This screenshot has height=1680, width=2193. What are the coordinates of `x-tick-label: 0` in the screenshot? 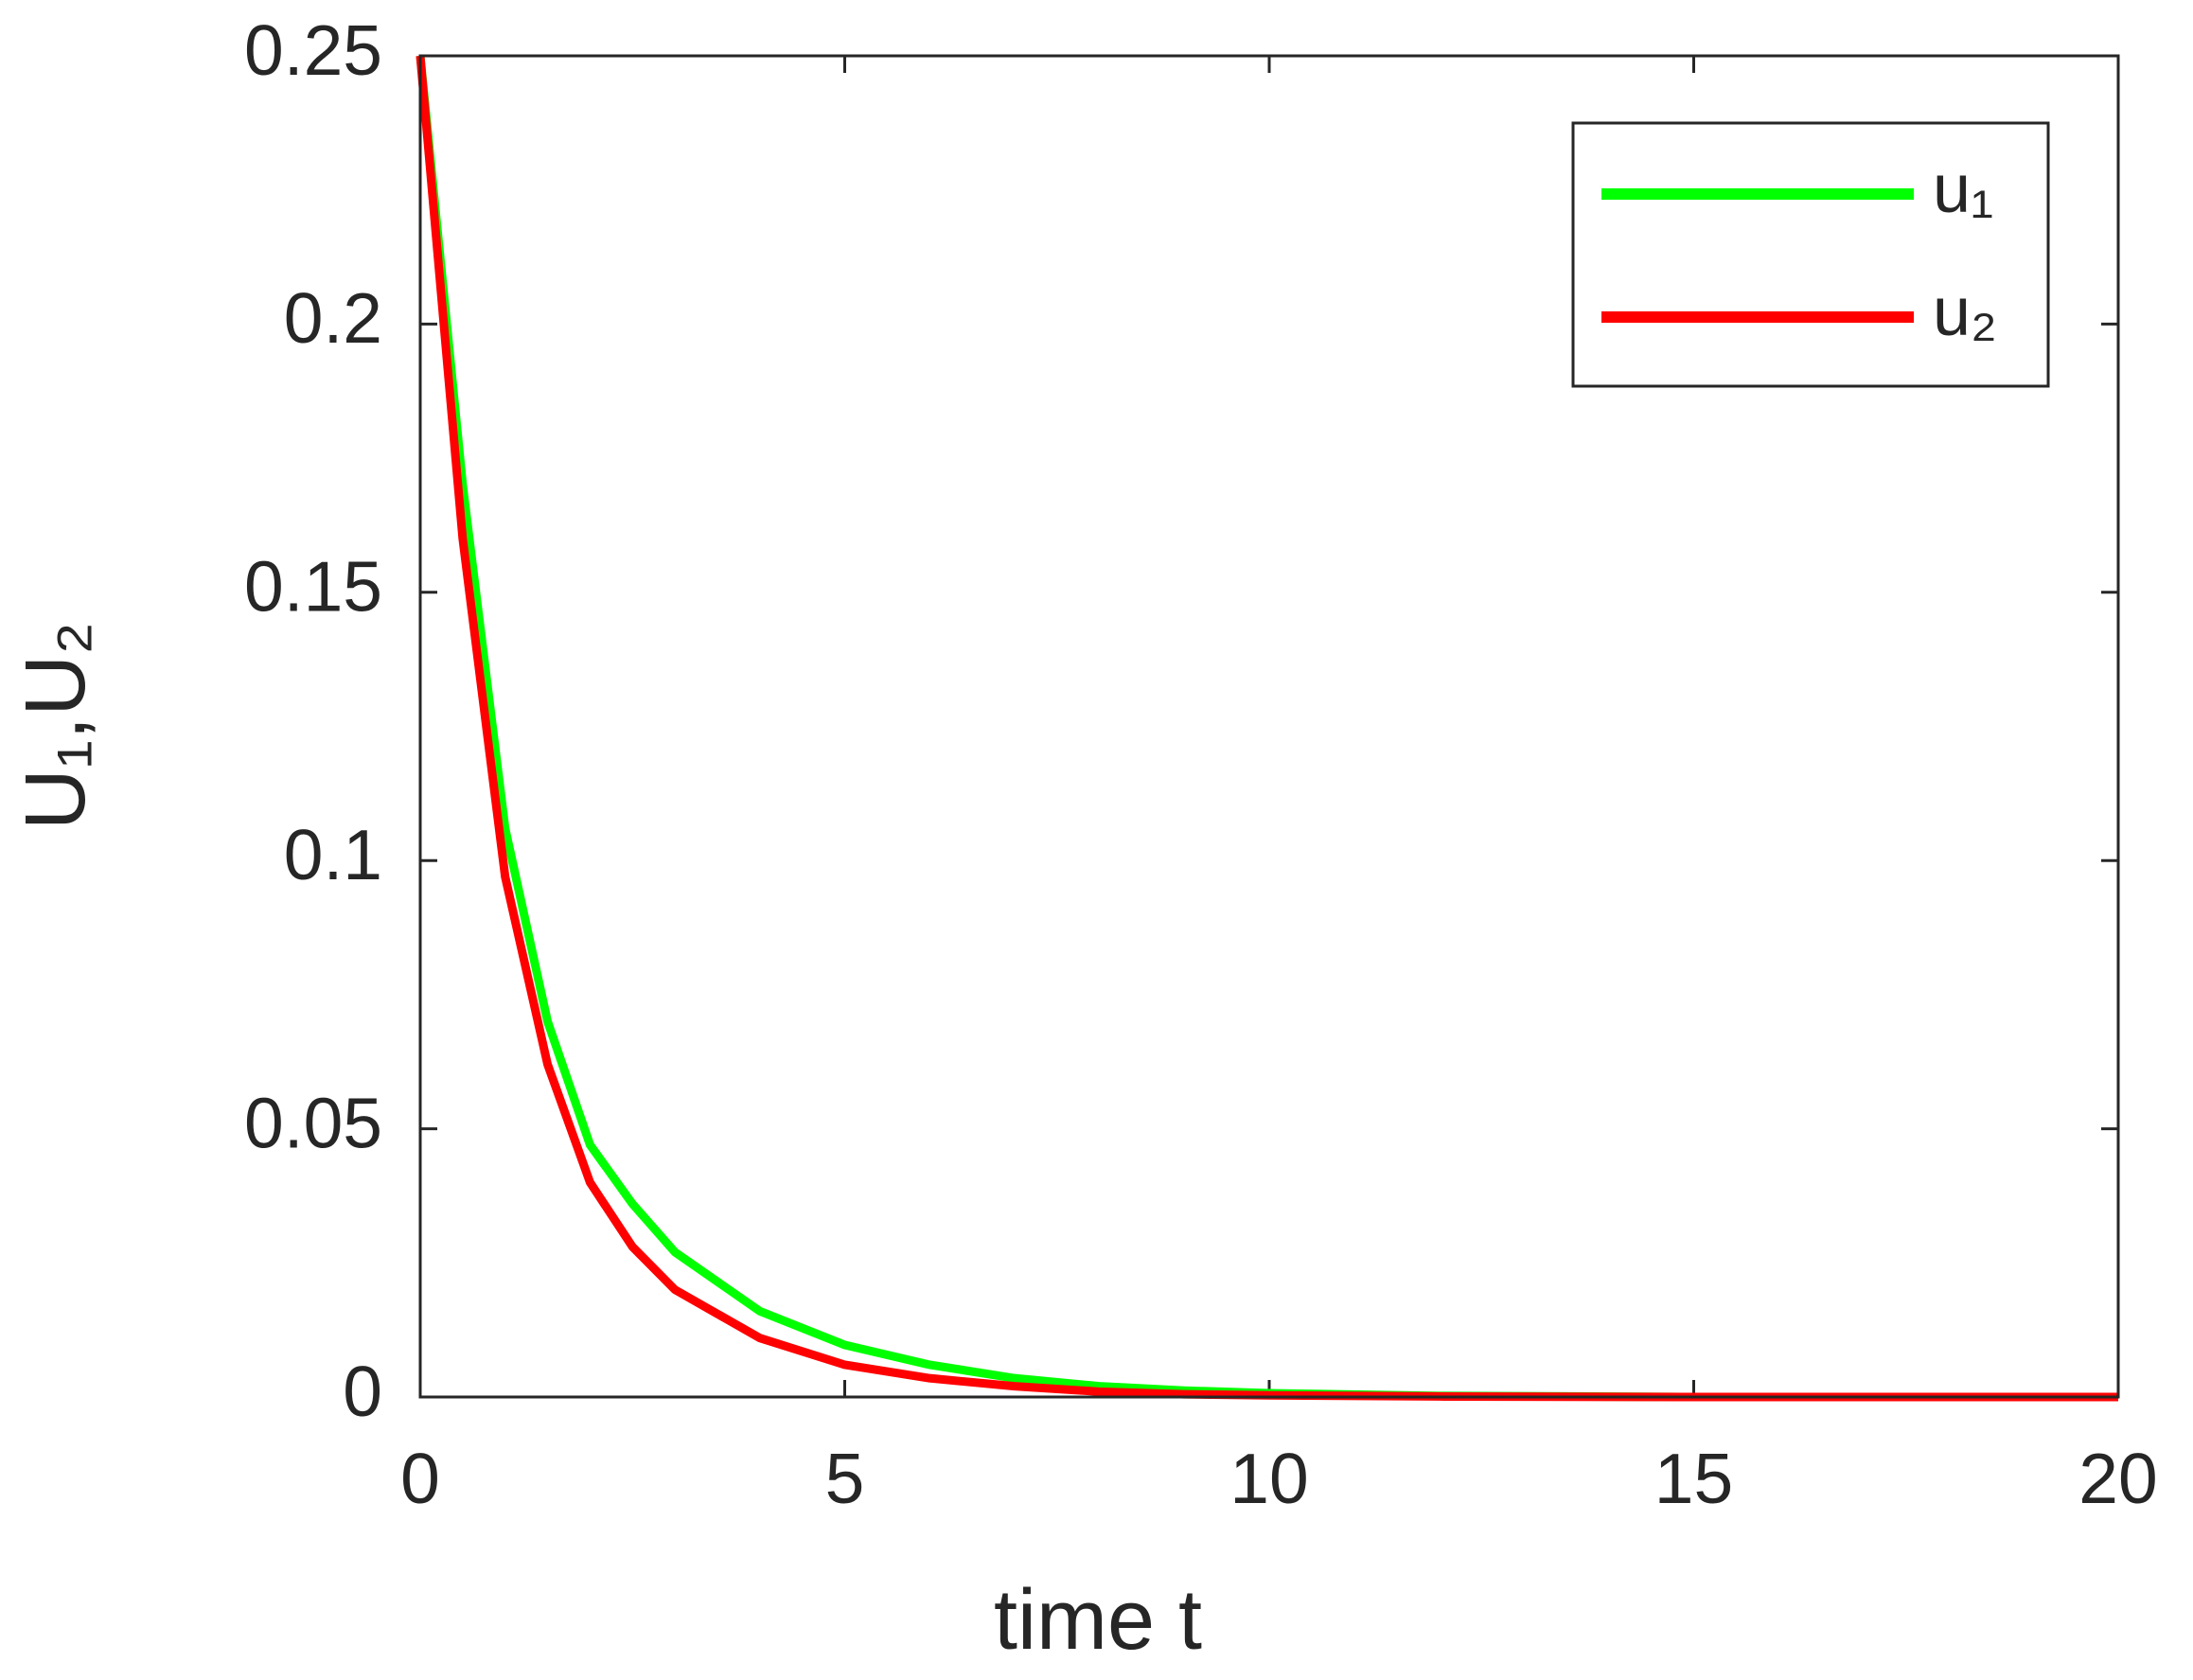 It's located at (420, 1478).